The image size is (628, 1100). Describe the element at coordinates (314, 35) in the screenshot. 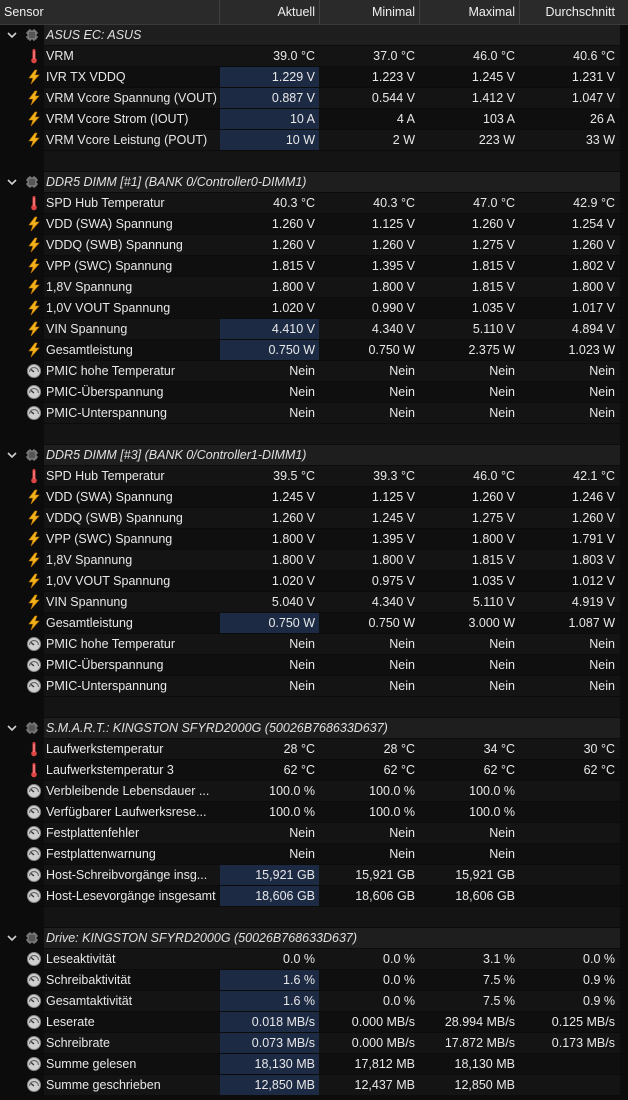

I see `sensor-group-header: ASUS EC: ASUS` at that location.